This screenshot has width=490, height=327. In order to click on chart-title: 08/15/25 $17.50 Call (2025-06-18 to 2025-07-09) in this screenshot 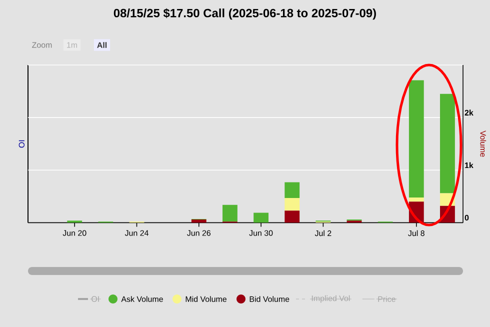, I will do `click(245, 14)`.